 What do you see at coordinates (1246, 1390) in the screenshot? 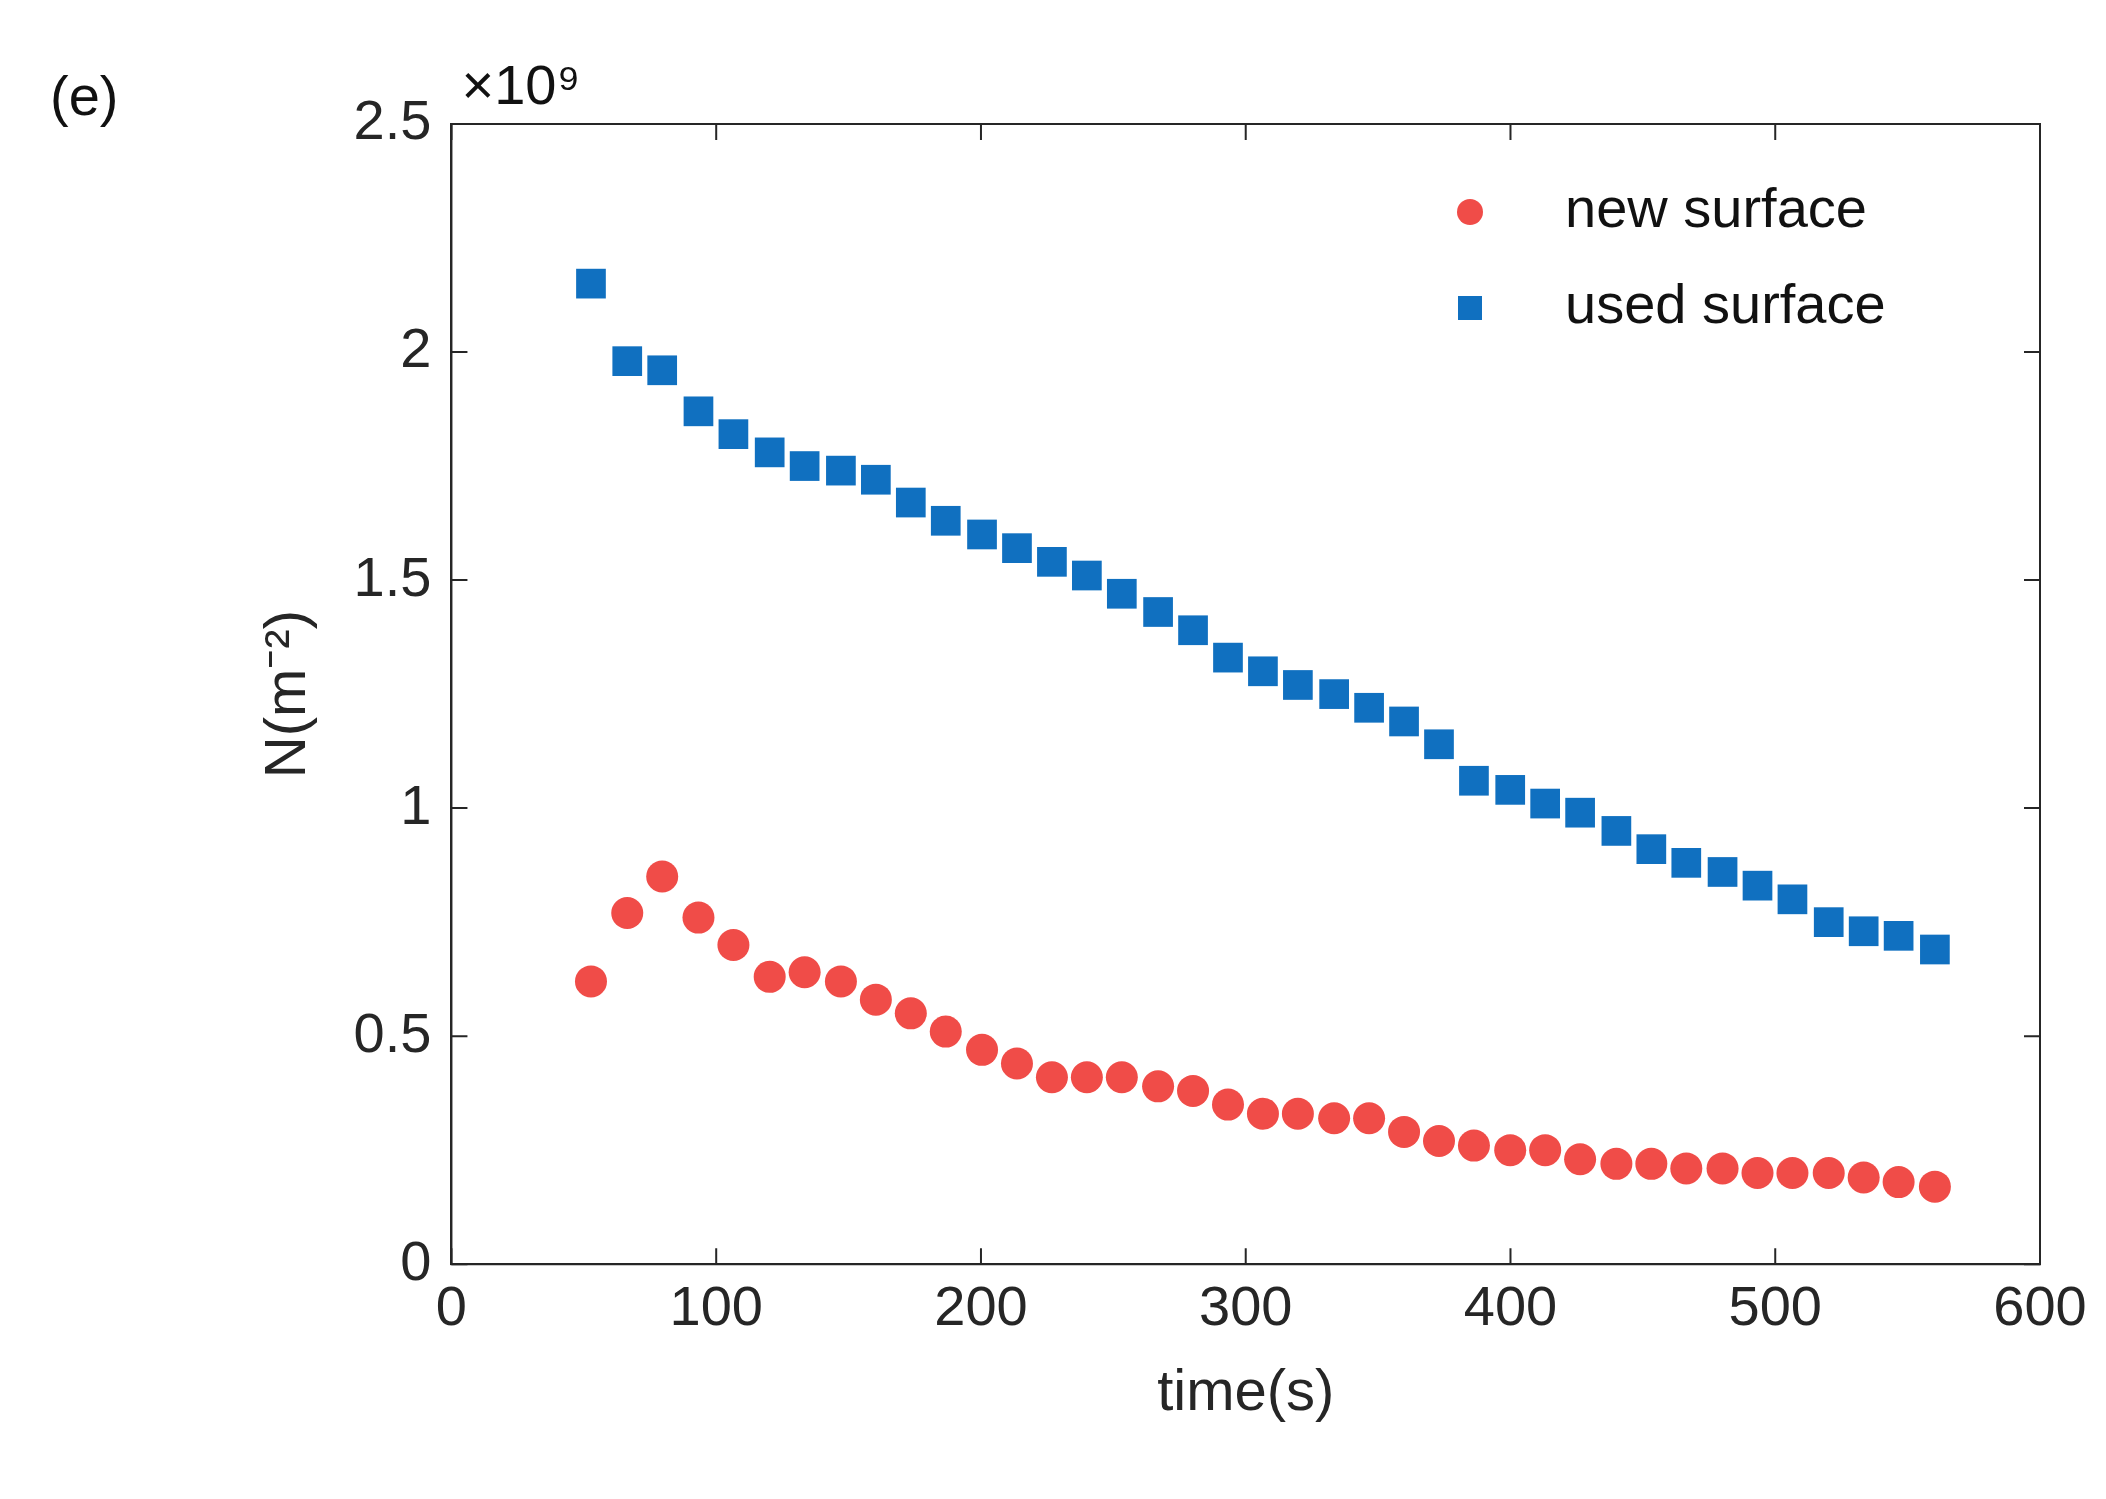
I see `x-axis-title: time(s)` at bounding box center [1246, 1390].